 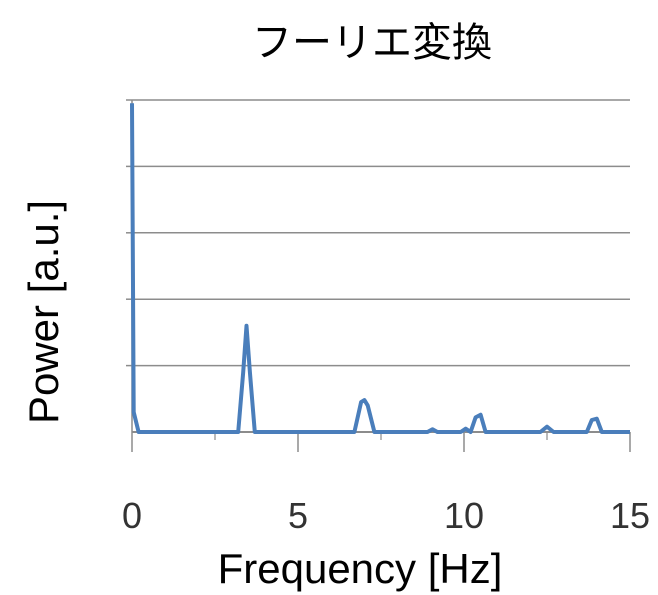 What do you see at coordinates (386, 484) in the screenshot?
I see `x-ticks: 0 5 10 15` at bounding box center [386, 484].